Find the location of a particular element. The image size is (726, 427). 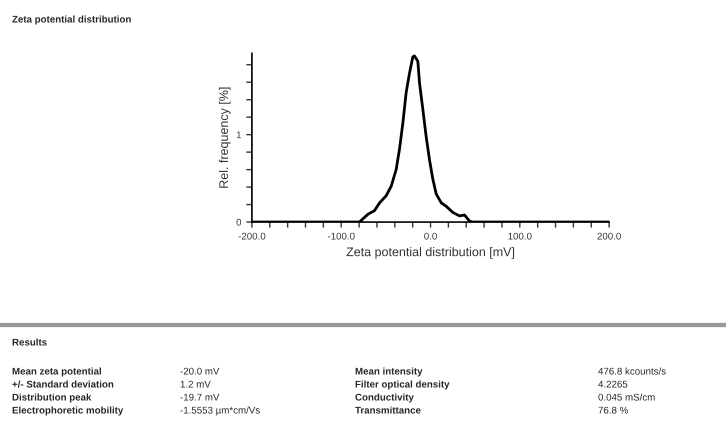

text: -20.0 mV is located at coordinates (200, 371).